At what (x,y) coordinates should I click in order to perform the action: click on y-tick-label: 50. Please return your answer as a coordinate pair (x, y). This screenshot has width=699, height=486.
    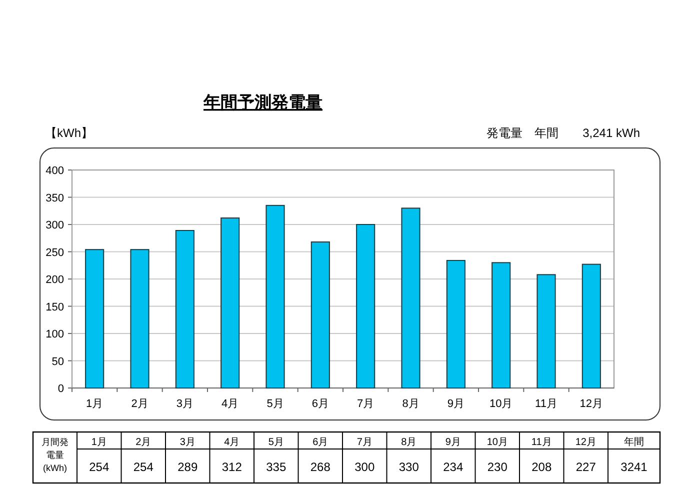
    Looking at the image, I should click on (58, 362).